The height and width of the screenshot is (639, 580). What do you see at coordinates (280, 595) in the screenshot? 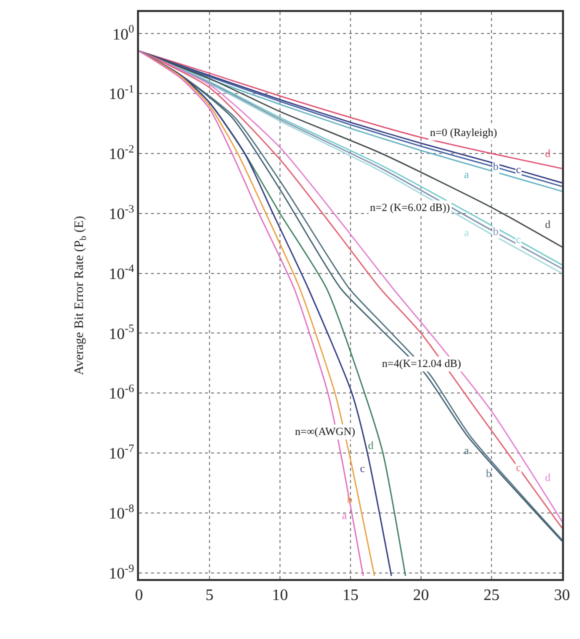
I see `x-tick-label: 10` at bounding box center [280, 595].